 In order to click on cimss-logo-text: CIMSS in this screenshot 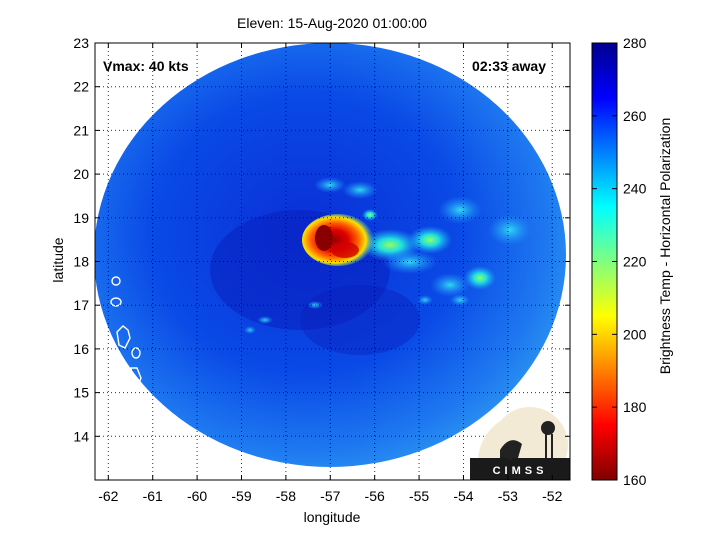, I will do `click(520, 471)`.